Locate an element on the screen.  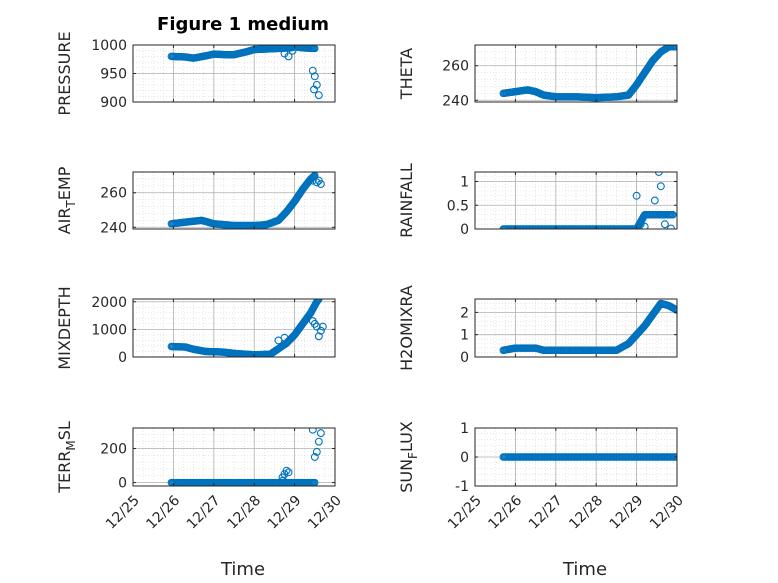
x-axis-label-right: Time is located at coordinates (584, 569).